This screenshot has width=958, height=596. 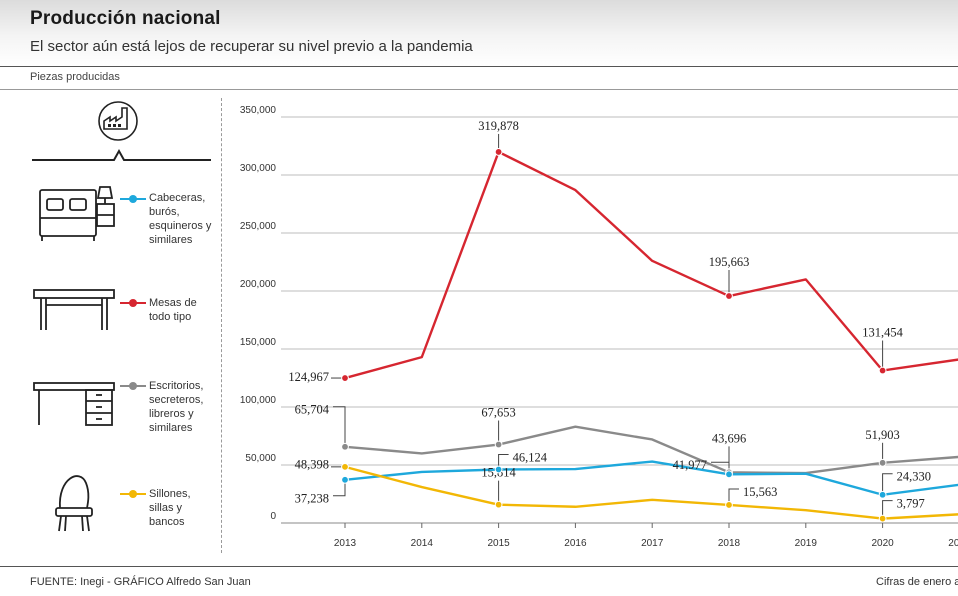 What do you see at coordinates (77, 213) in the screenshot?
I see `bed-icon` at bounding box center [77, 213].